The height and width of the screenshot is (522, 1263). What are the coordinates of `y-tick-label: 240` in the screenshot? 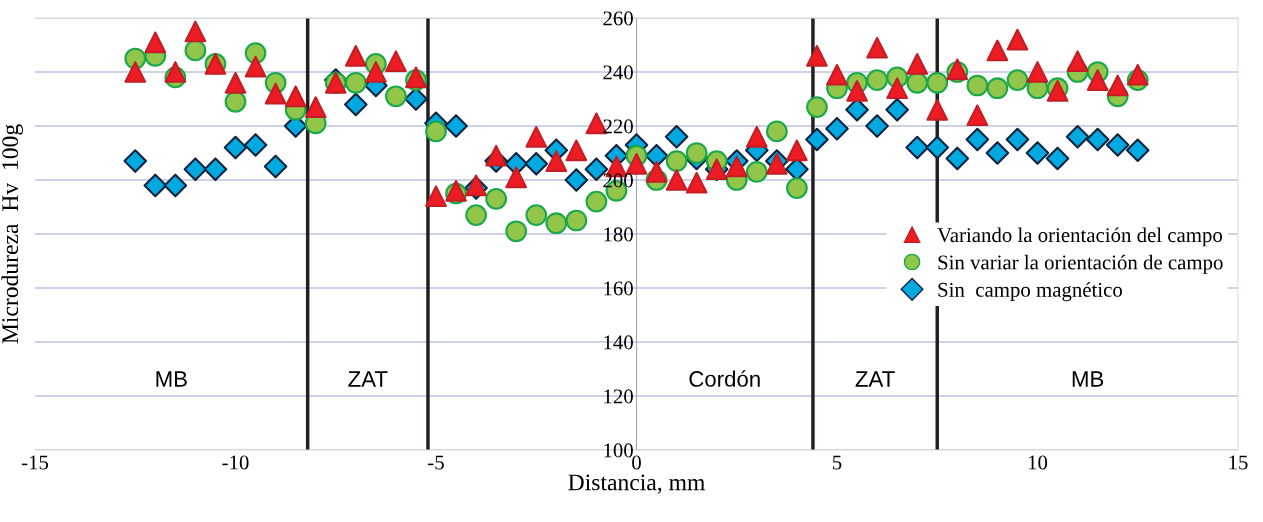 It's located at (618, 72).